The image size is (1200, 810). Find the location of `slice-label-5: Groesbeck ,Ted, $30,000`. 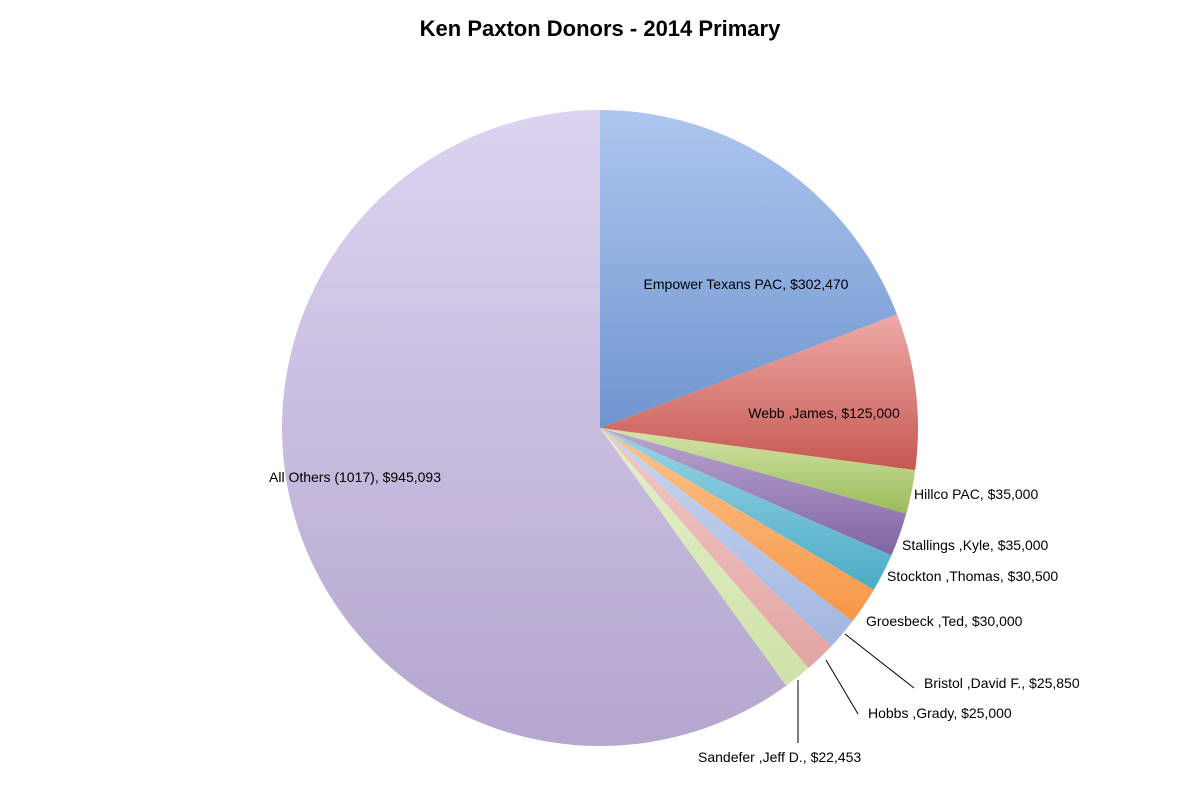

slice-label-5: Groesbeck ,Ted, $30,000 is located at coordinates (944, 621).